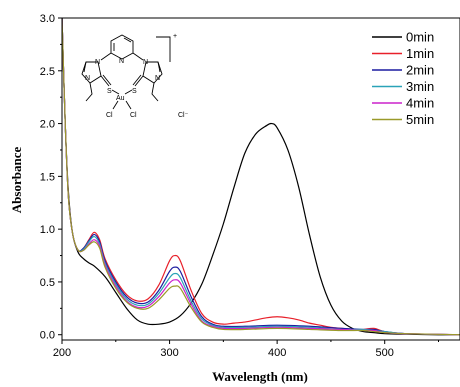  I want to click on y-tick-label: 2.5, so click(47, 72).